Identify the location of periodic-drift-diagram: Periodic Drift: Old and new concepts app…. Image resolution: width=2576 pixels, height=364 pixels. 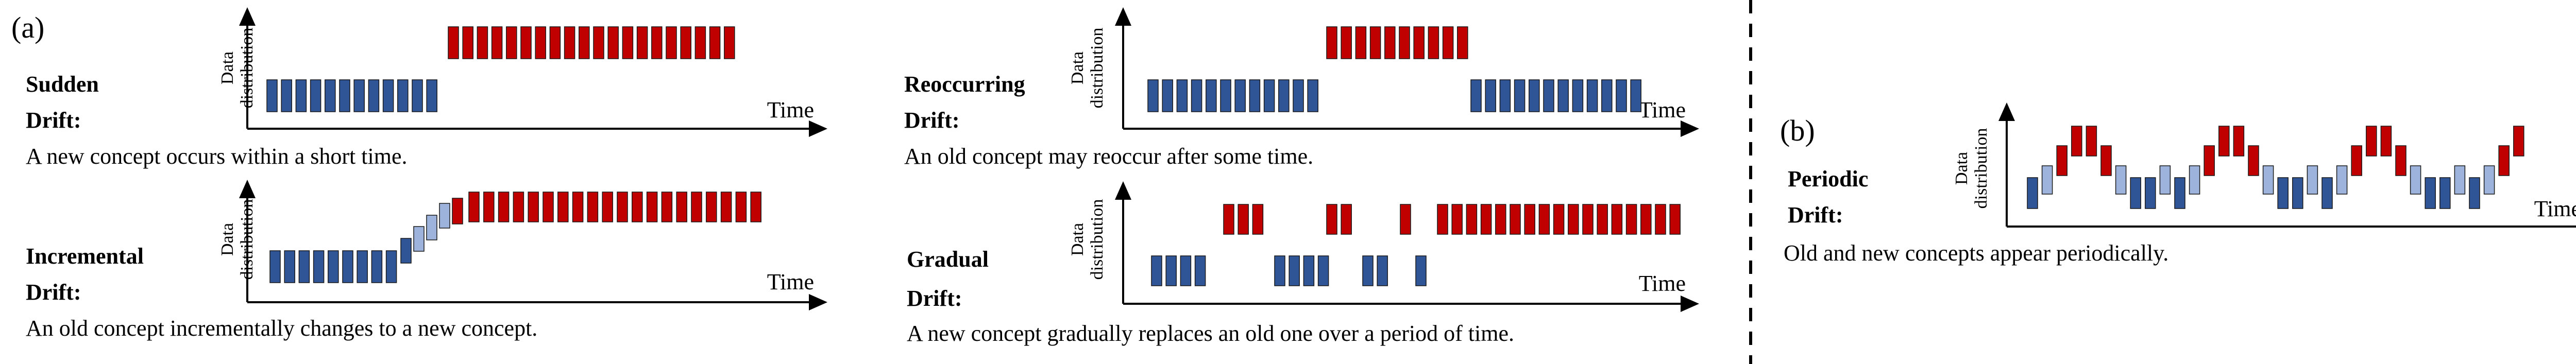
(2180, 184).